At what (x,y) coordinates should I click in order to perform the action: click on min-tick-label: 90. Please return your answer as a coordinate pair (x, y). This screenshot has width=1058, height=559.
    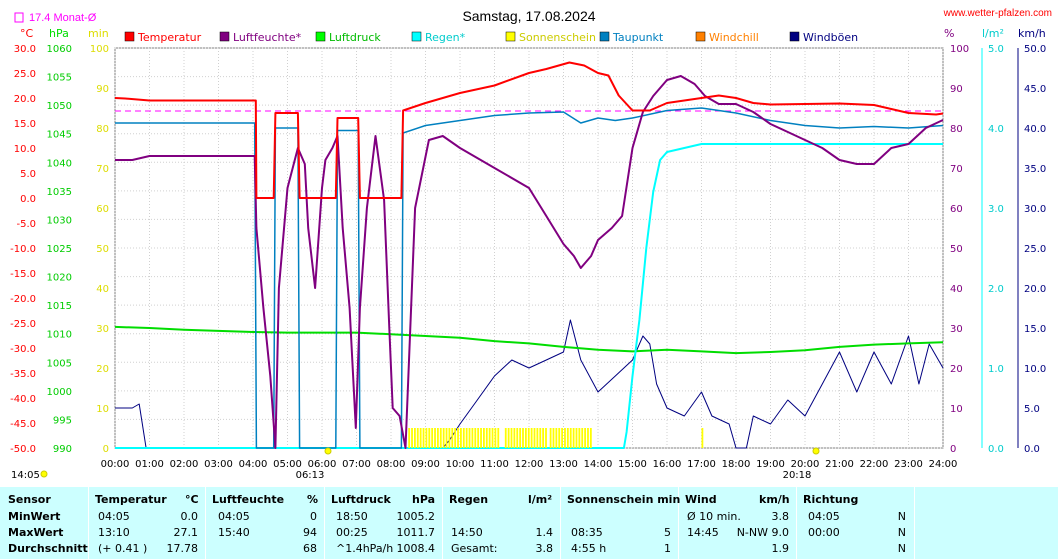
    Looking at the image, I should click on (102, 89).